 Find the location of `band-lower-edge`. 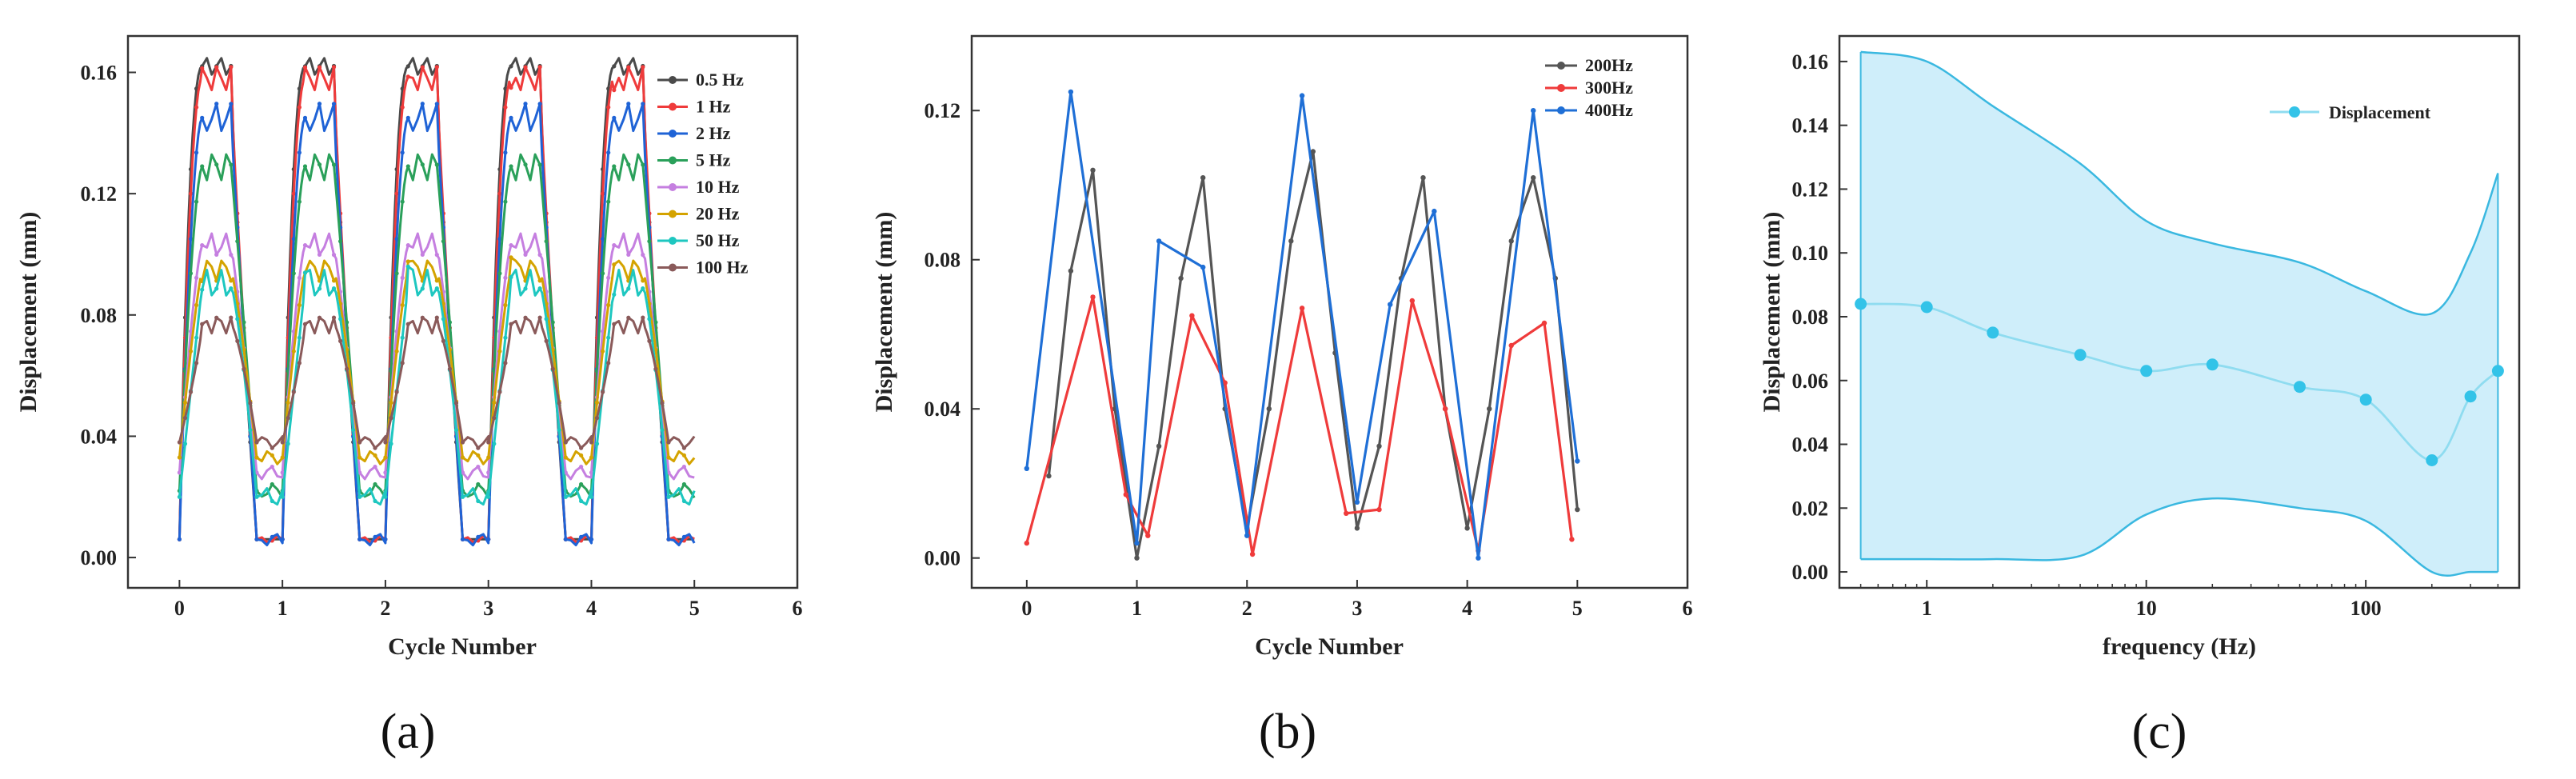

band-lower-edge is located at coordinates (2179, 537).